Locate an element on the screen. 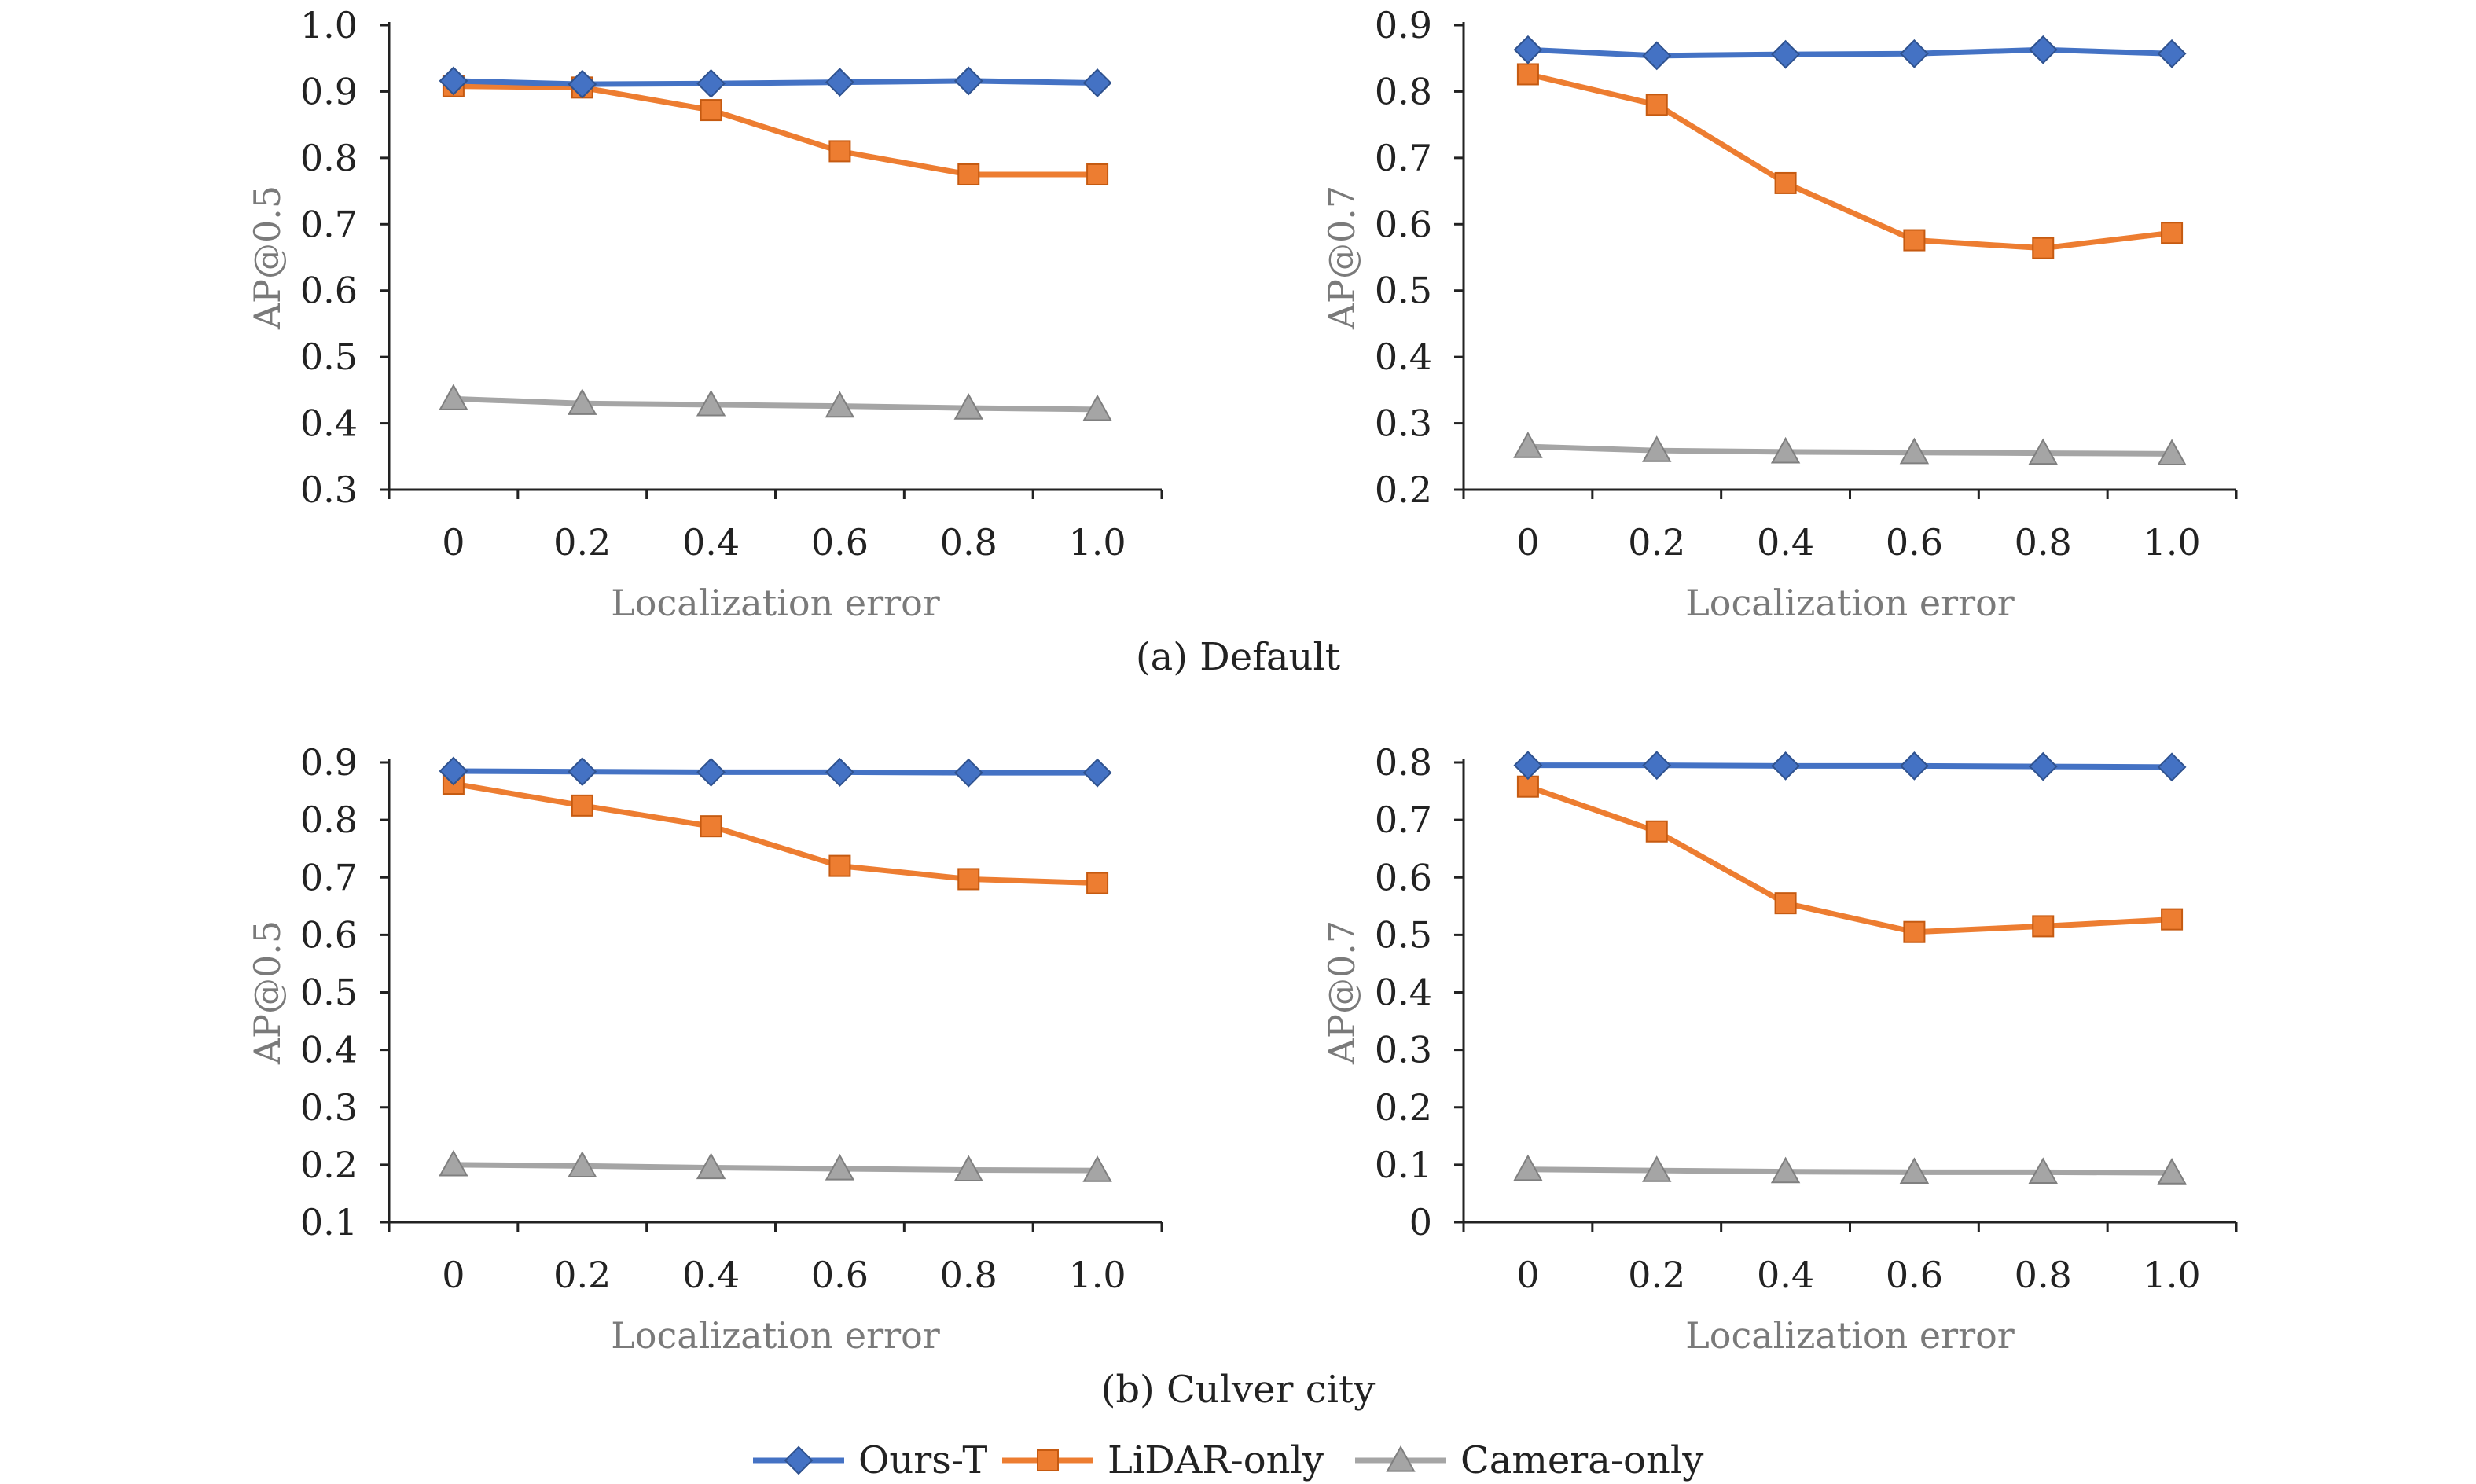 This screenshot has width=2476, height=1484. legend-item-lidar-only: LiDAR-only is located at coordinates (1163, 1460).